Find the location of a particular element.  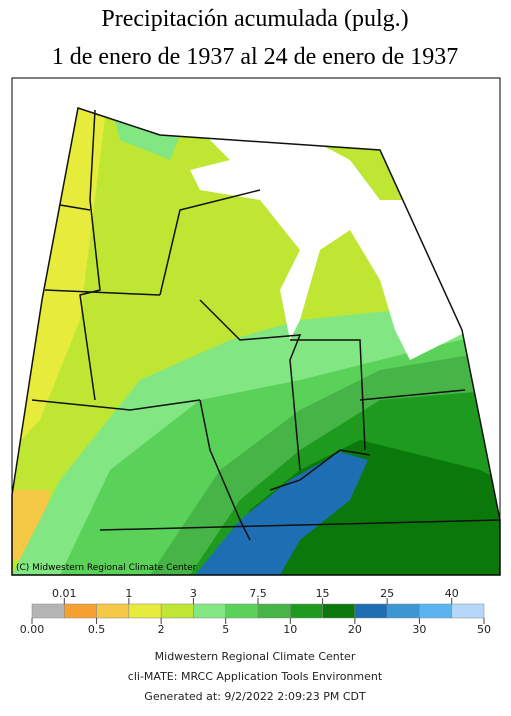

legend-label: 5 is located at coordinates (225, 629).